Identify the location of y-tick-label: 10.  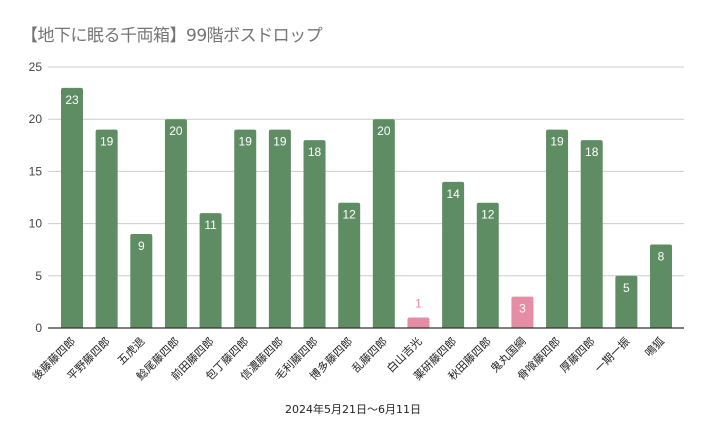
(36, 224).